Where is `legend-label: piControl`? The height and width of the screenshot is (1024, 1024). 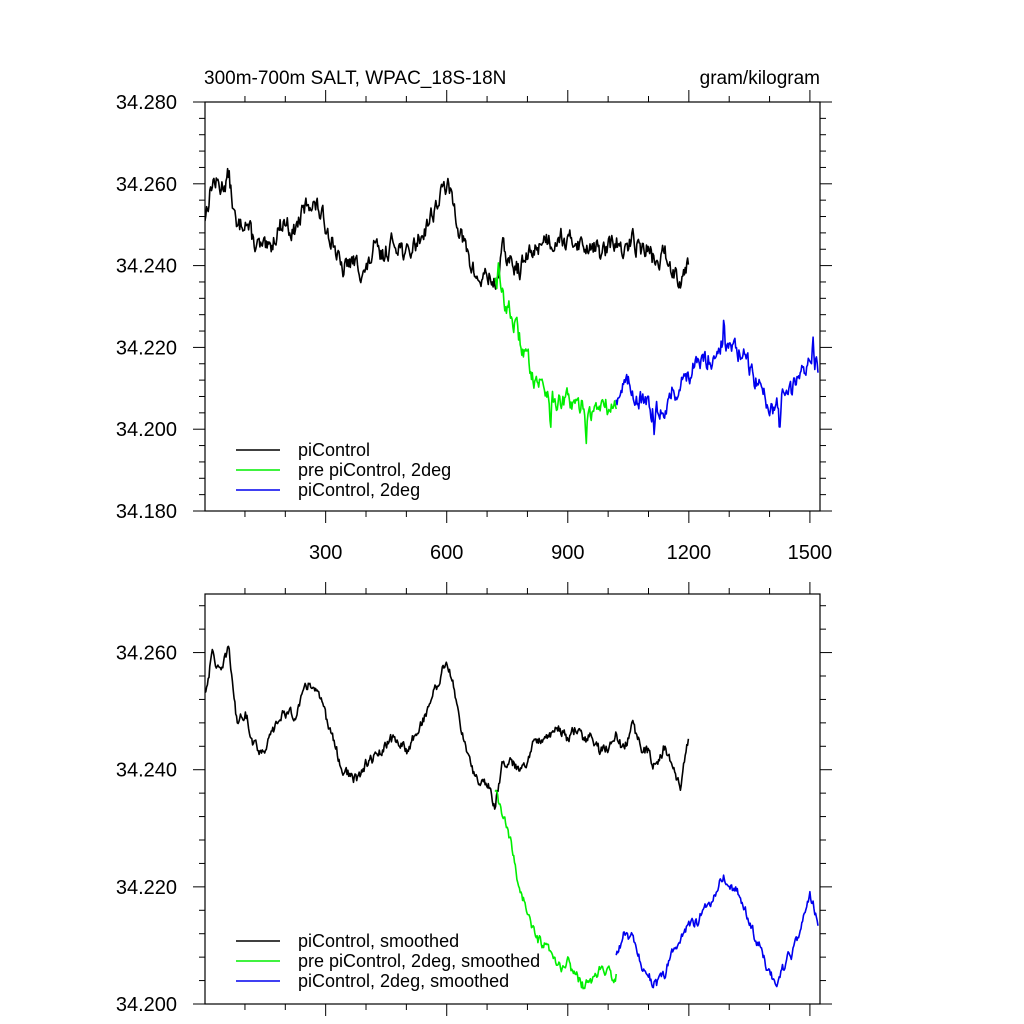 legend-label: piControl is located at coordinates (334, 450).